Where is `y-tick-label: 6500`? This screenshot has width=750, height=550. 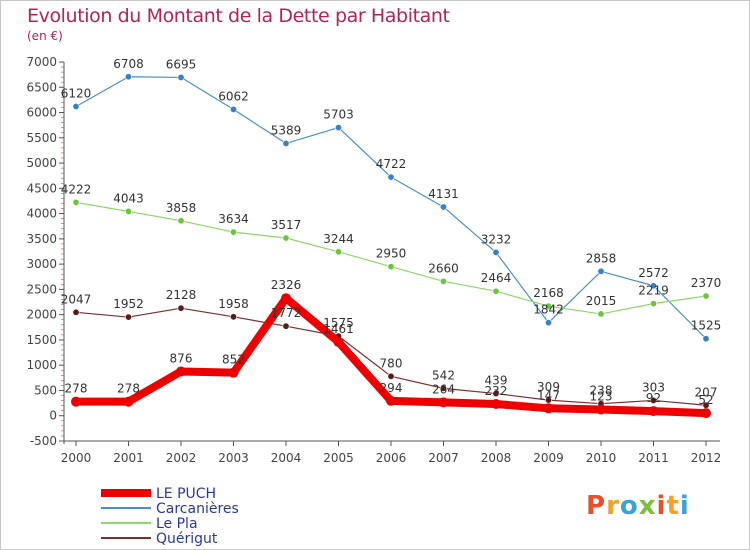
y-tick-label: 6500 is located at coordinates (41, 87).